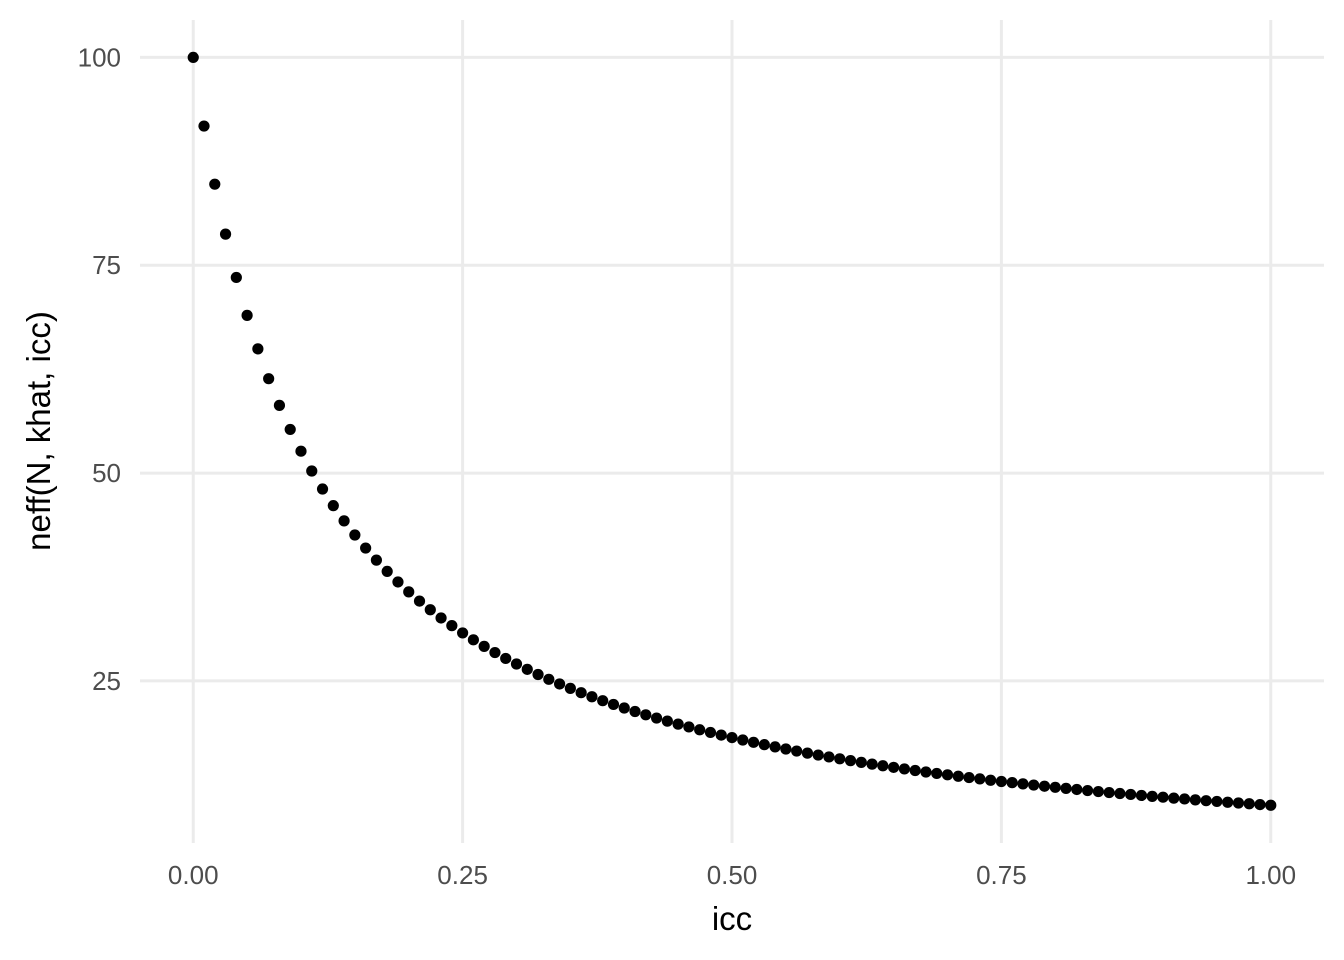 This screenshot has width=1344, height=960. I want to click on x-tick-label: 1.00, so click(1270, 875).